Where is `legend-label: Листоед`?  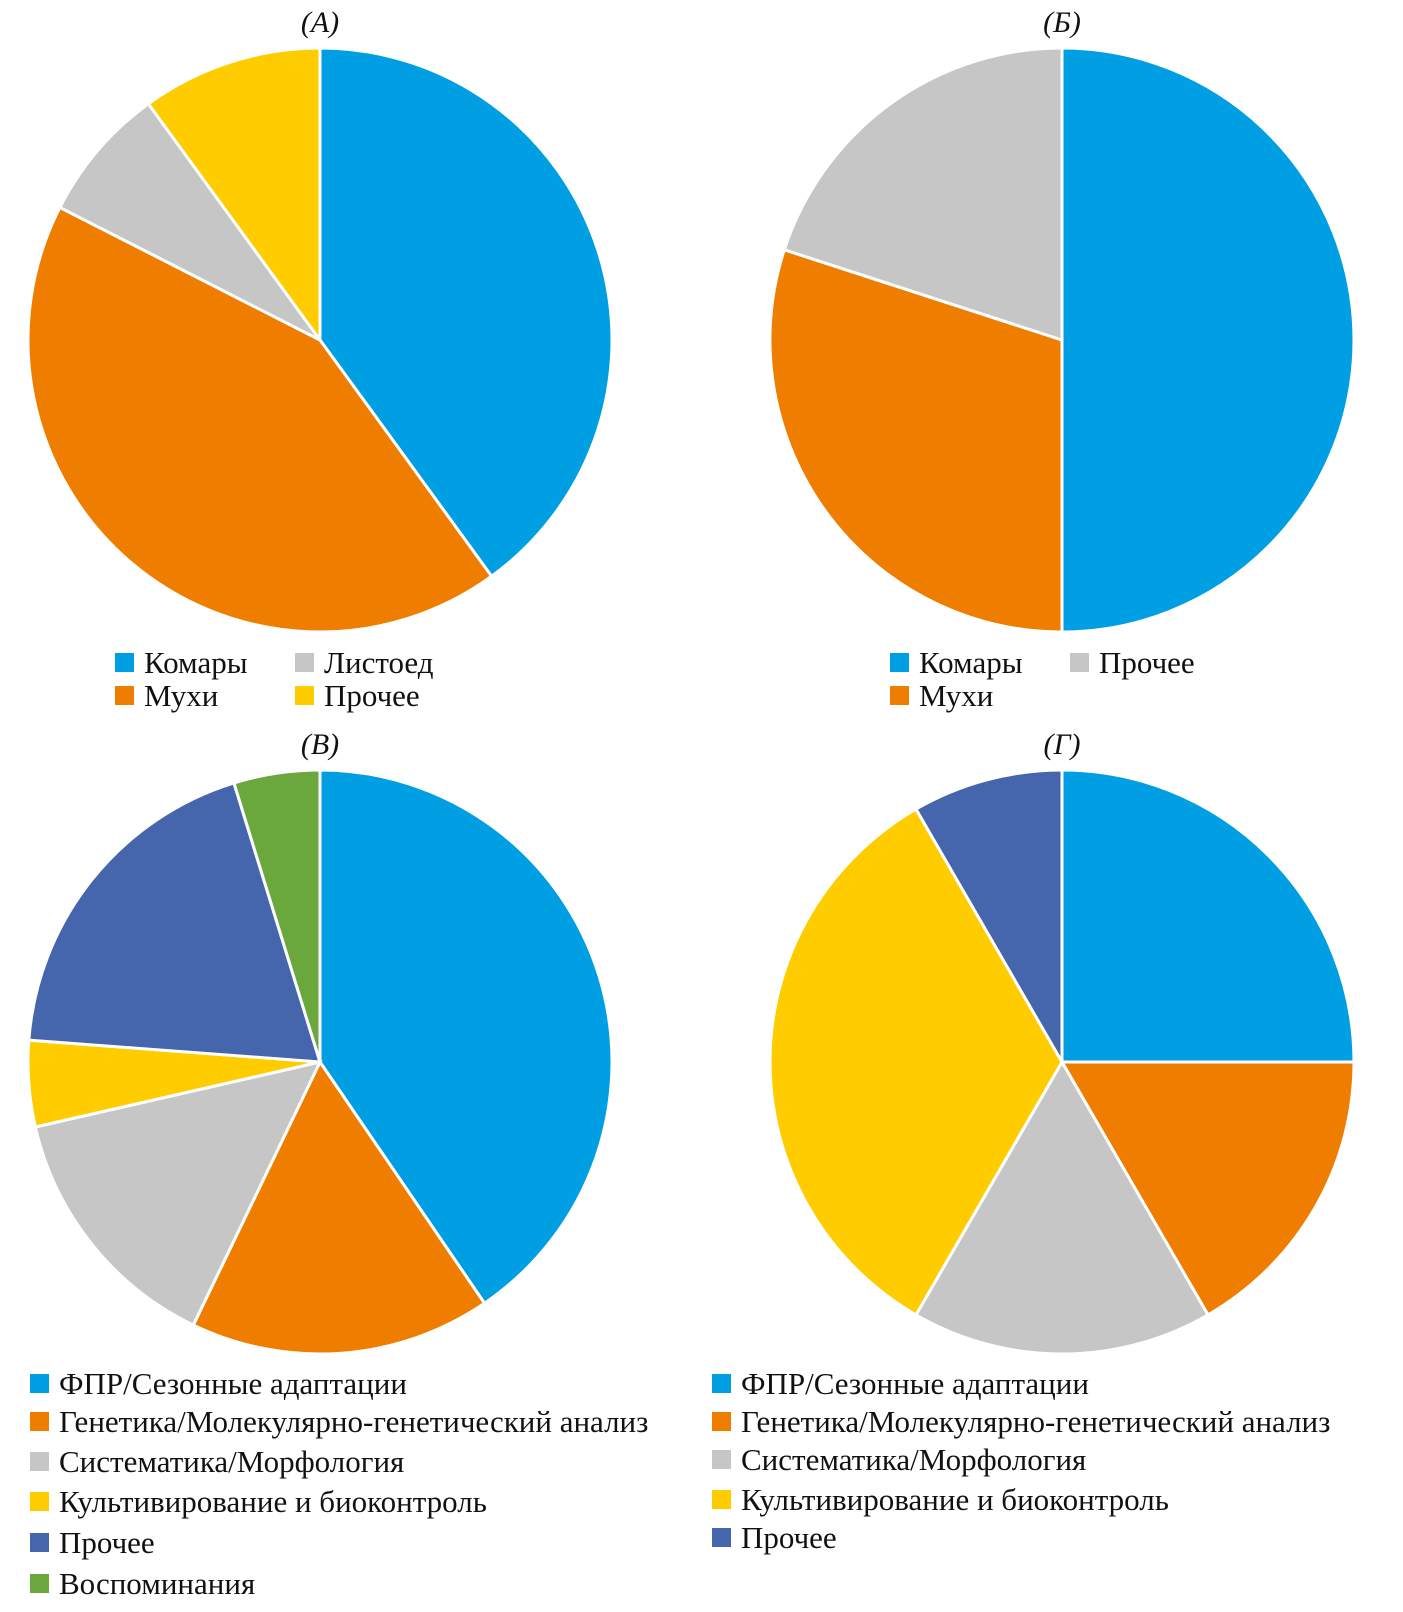
legend-label: Листоед is located at coordinates (379, 662).